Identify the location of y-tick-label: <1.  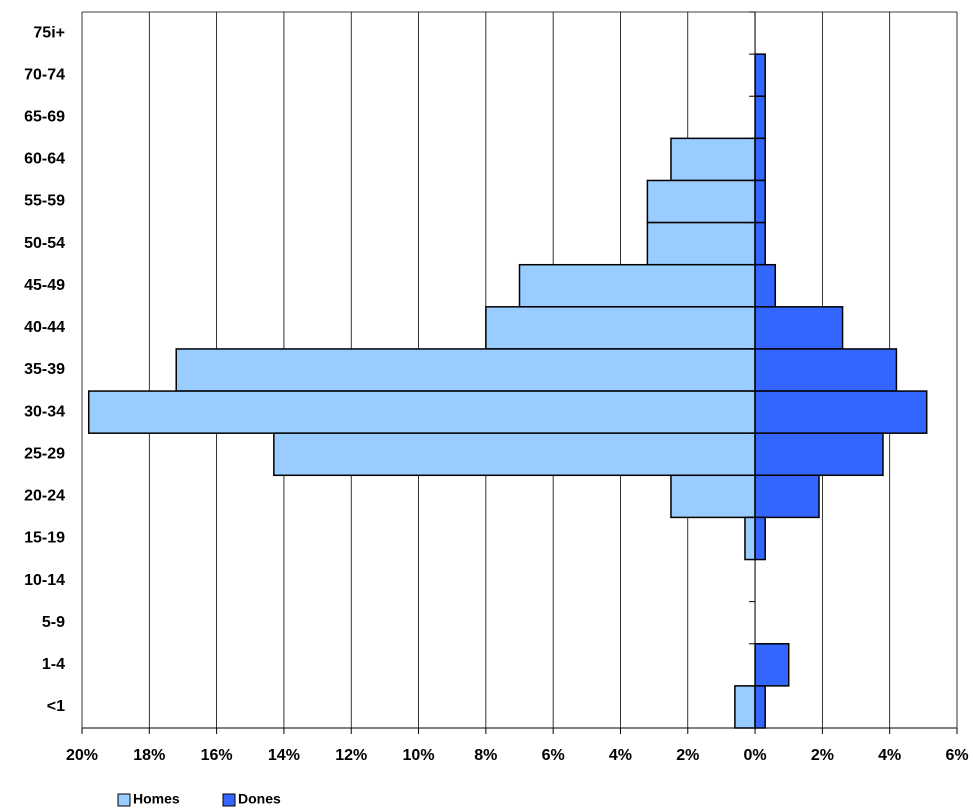
(56, 706).